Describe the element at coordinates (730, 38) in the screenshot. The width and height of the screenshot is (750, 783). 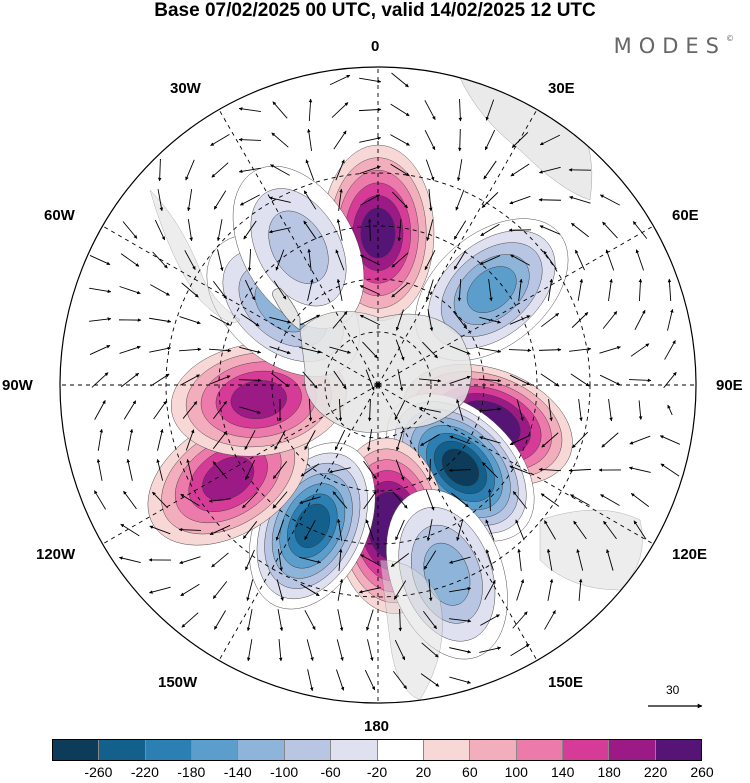
I see `brand-mark: ©` at that location.